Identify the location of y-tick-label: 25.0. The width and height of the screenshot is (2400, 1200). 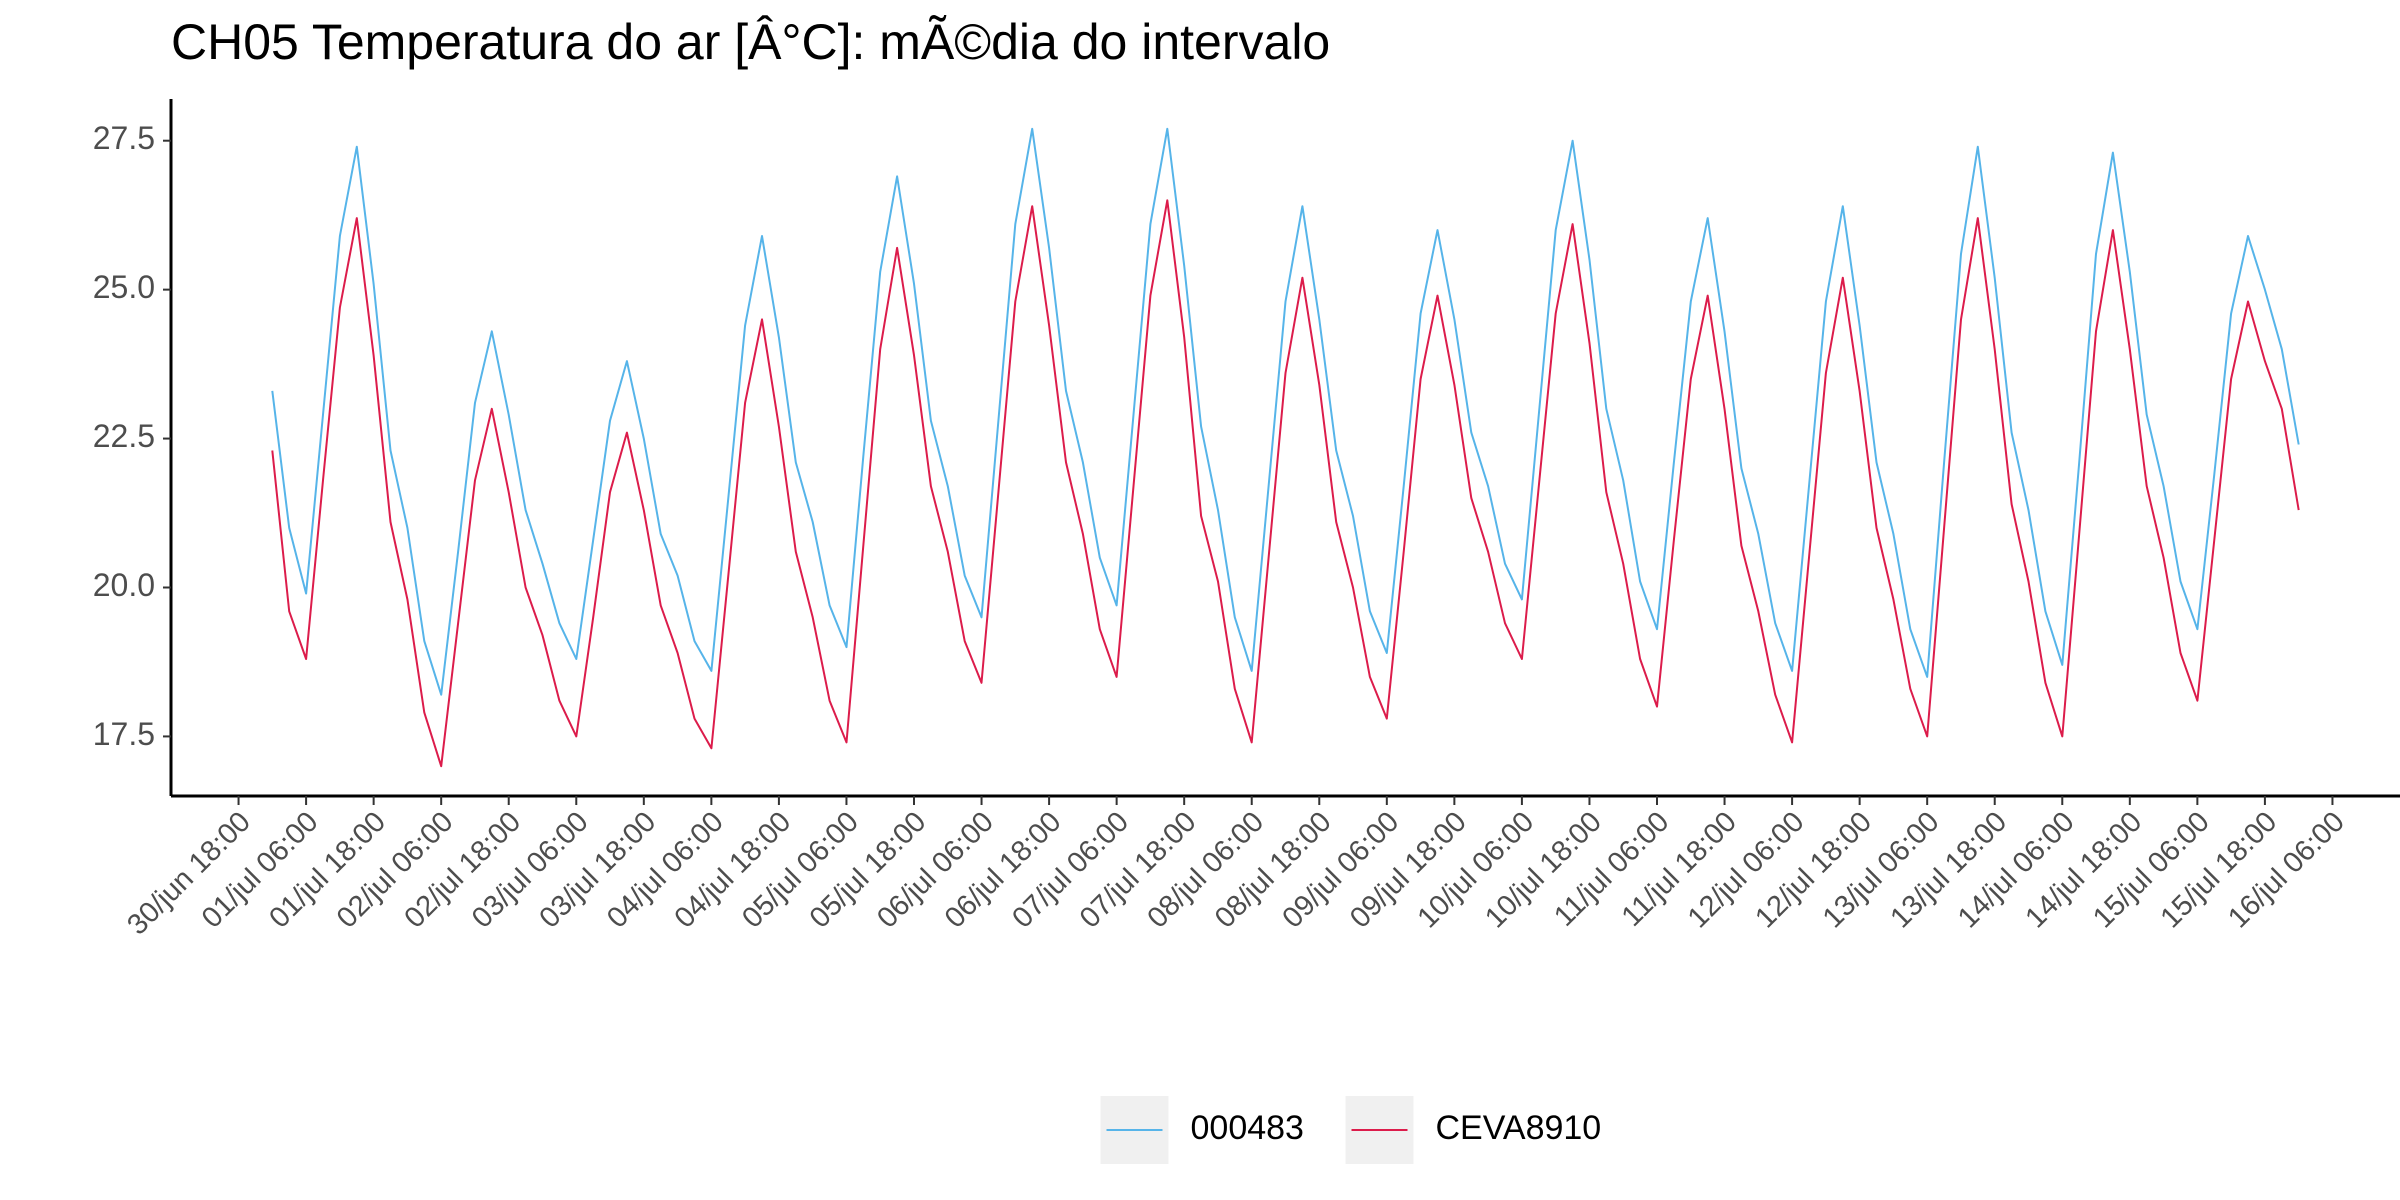
(124, 287).